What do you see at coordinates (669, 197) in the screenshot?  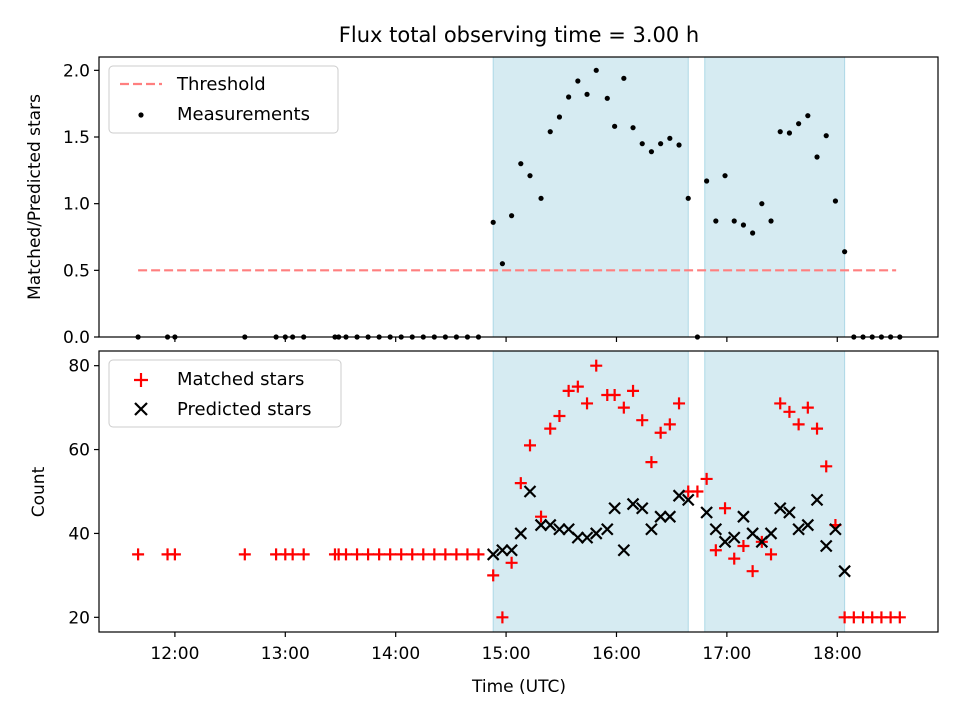 I see `top-shaded-spans` at bounding box center [669, 197].